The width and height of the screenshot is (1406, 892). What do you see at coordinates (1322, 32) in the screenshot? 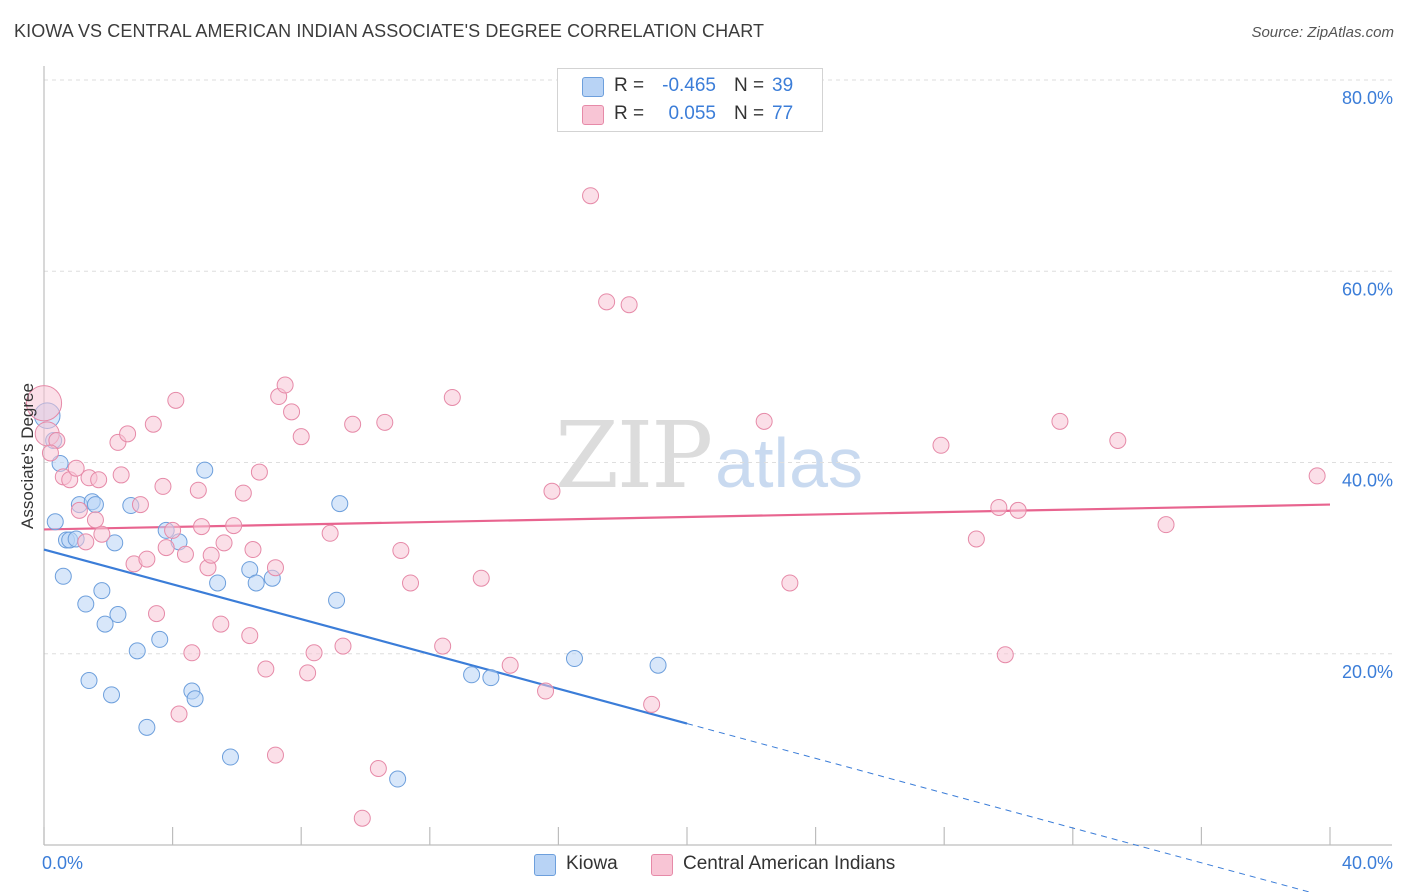
I see `source-label: Source: ZipAtlas.com` at bounding box center [1322, 32].